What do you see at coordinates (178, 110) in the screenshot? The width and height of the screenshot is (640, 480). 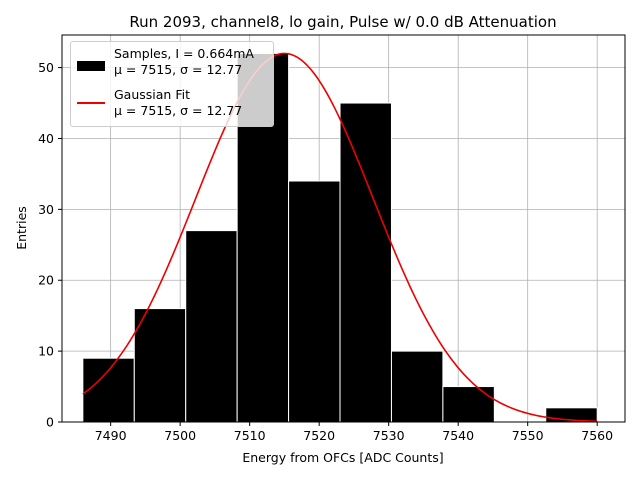 I see `legend-fit-line2: μ = 7515, σ = 12.77` at bounding box center [178, 110].